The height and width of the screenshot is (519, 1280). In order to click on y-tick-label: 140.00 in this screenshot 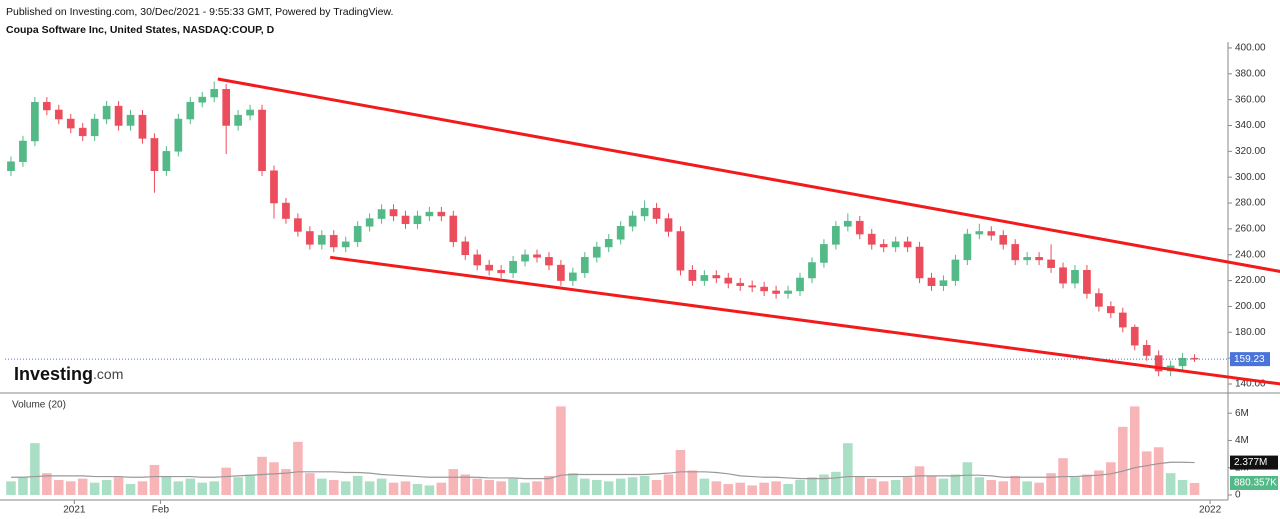, I will do `click(1250, 384)`.